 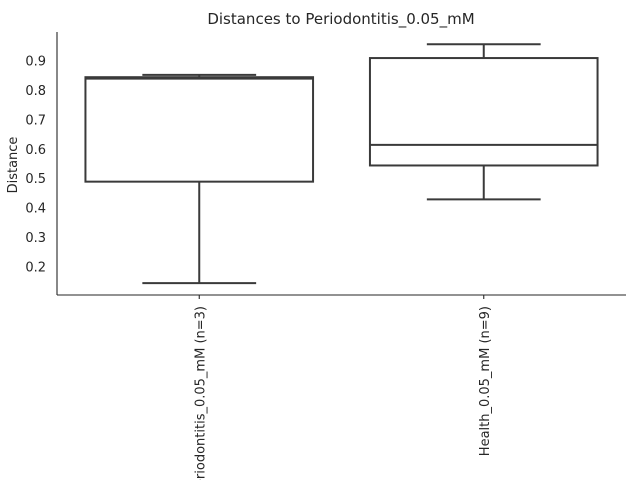 I want to click on y-tick-label: 0.4, so click(x=35, y=209).